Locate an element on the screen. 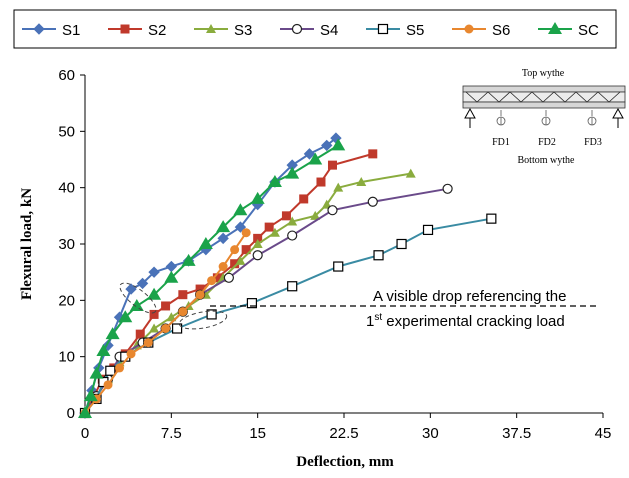 The width and height of the screenshot is (629, 478). x-tick-label: 7.5 is located at coordinates (171, 433).